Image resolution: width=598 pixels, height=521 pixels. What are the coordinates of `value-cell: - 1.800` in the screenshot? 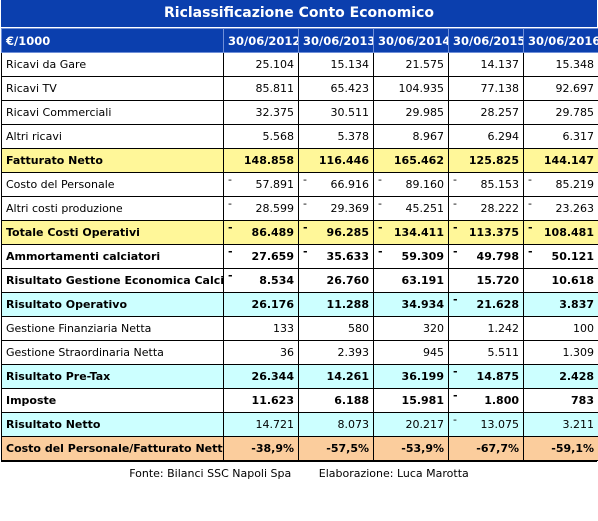 It's located at (486, 400).